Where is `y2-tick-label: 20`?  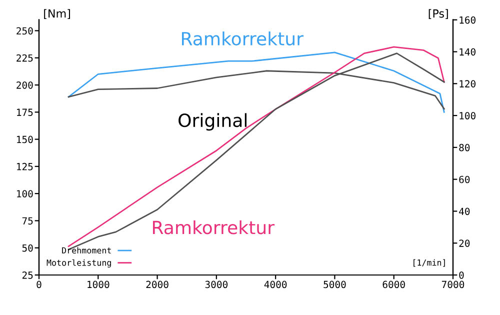
y2-tick-label: 20 is located at coordinates (464, 243).